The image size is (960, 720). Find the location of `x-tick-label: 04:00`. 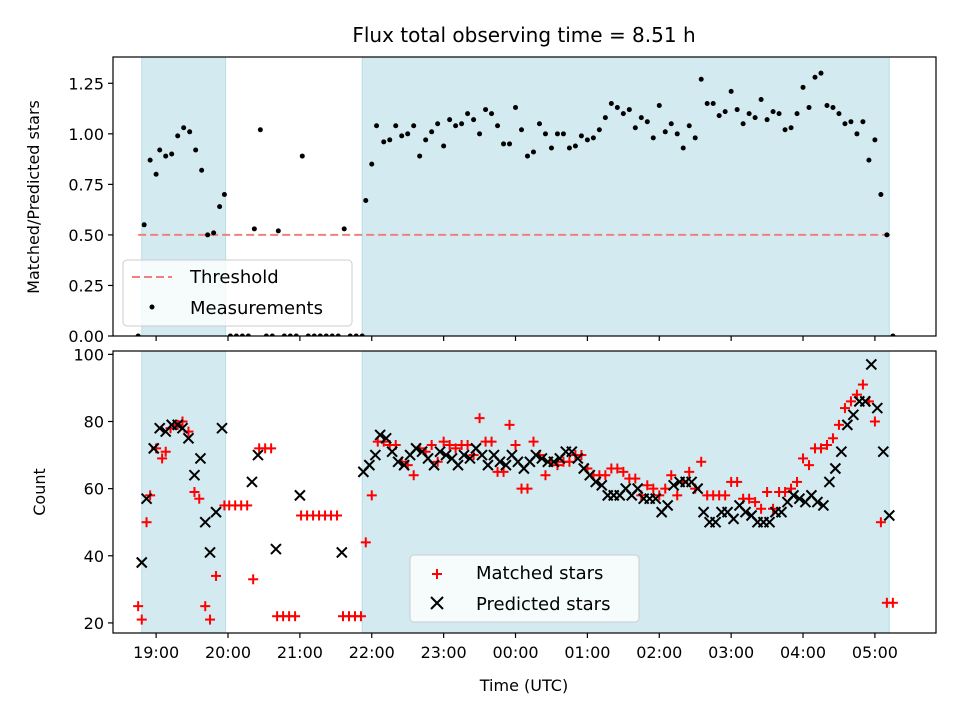

x-tick-label: 04:00 is located at coordinates (803, 652).